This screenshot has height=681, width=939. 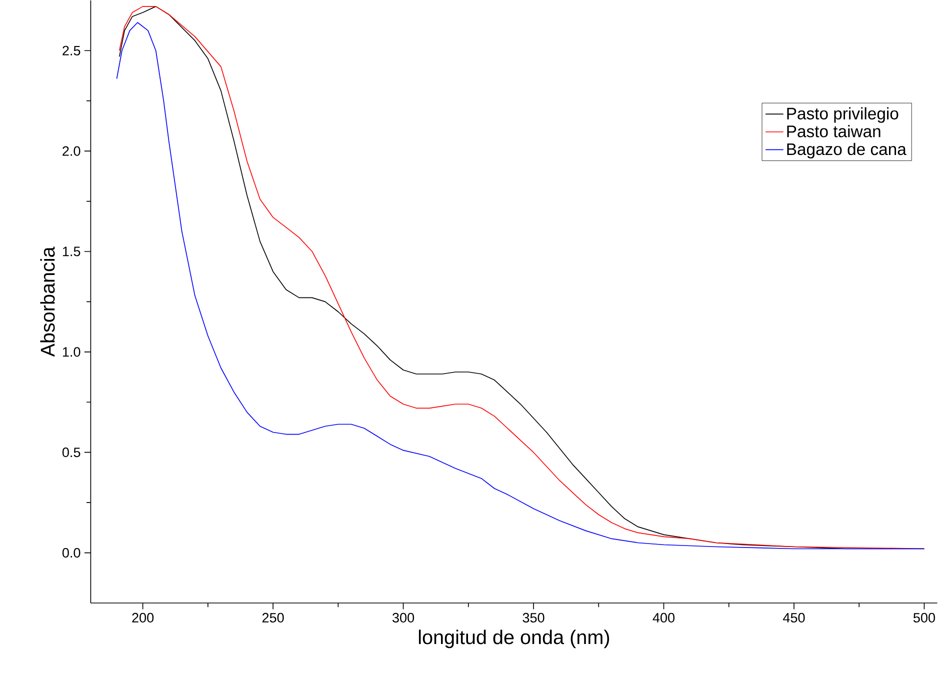 I want to click on x-tick-label: 250, so click(x=273, y=617).